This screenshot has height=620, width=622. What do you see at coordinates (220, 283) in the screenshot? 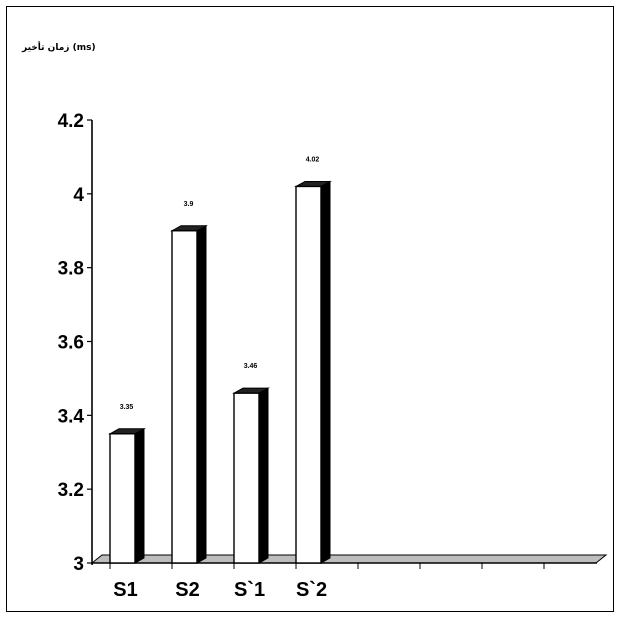
I see `data-labels: 3.35 3.9 3.46 4.02` at bounding box center [220, 283].